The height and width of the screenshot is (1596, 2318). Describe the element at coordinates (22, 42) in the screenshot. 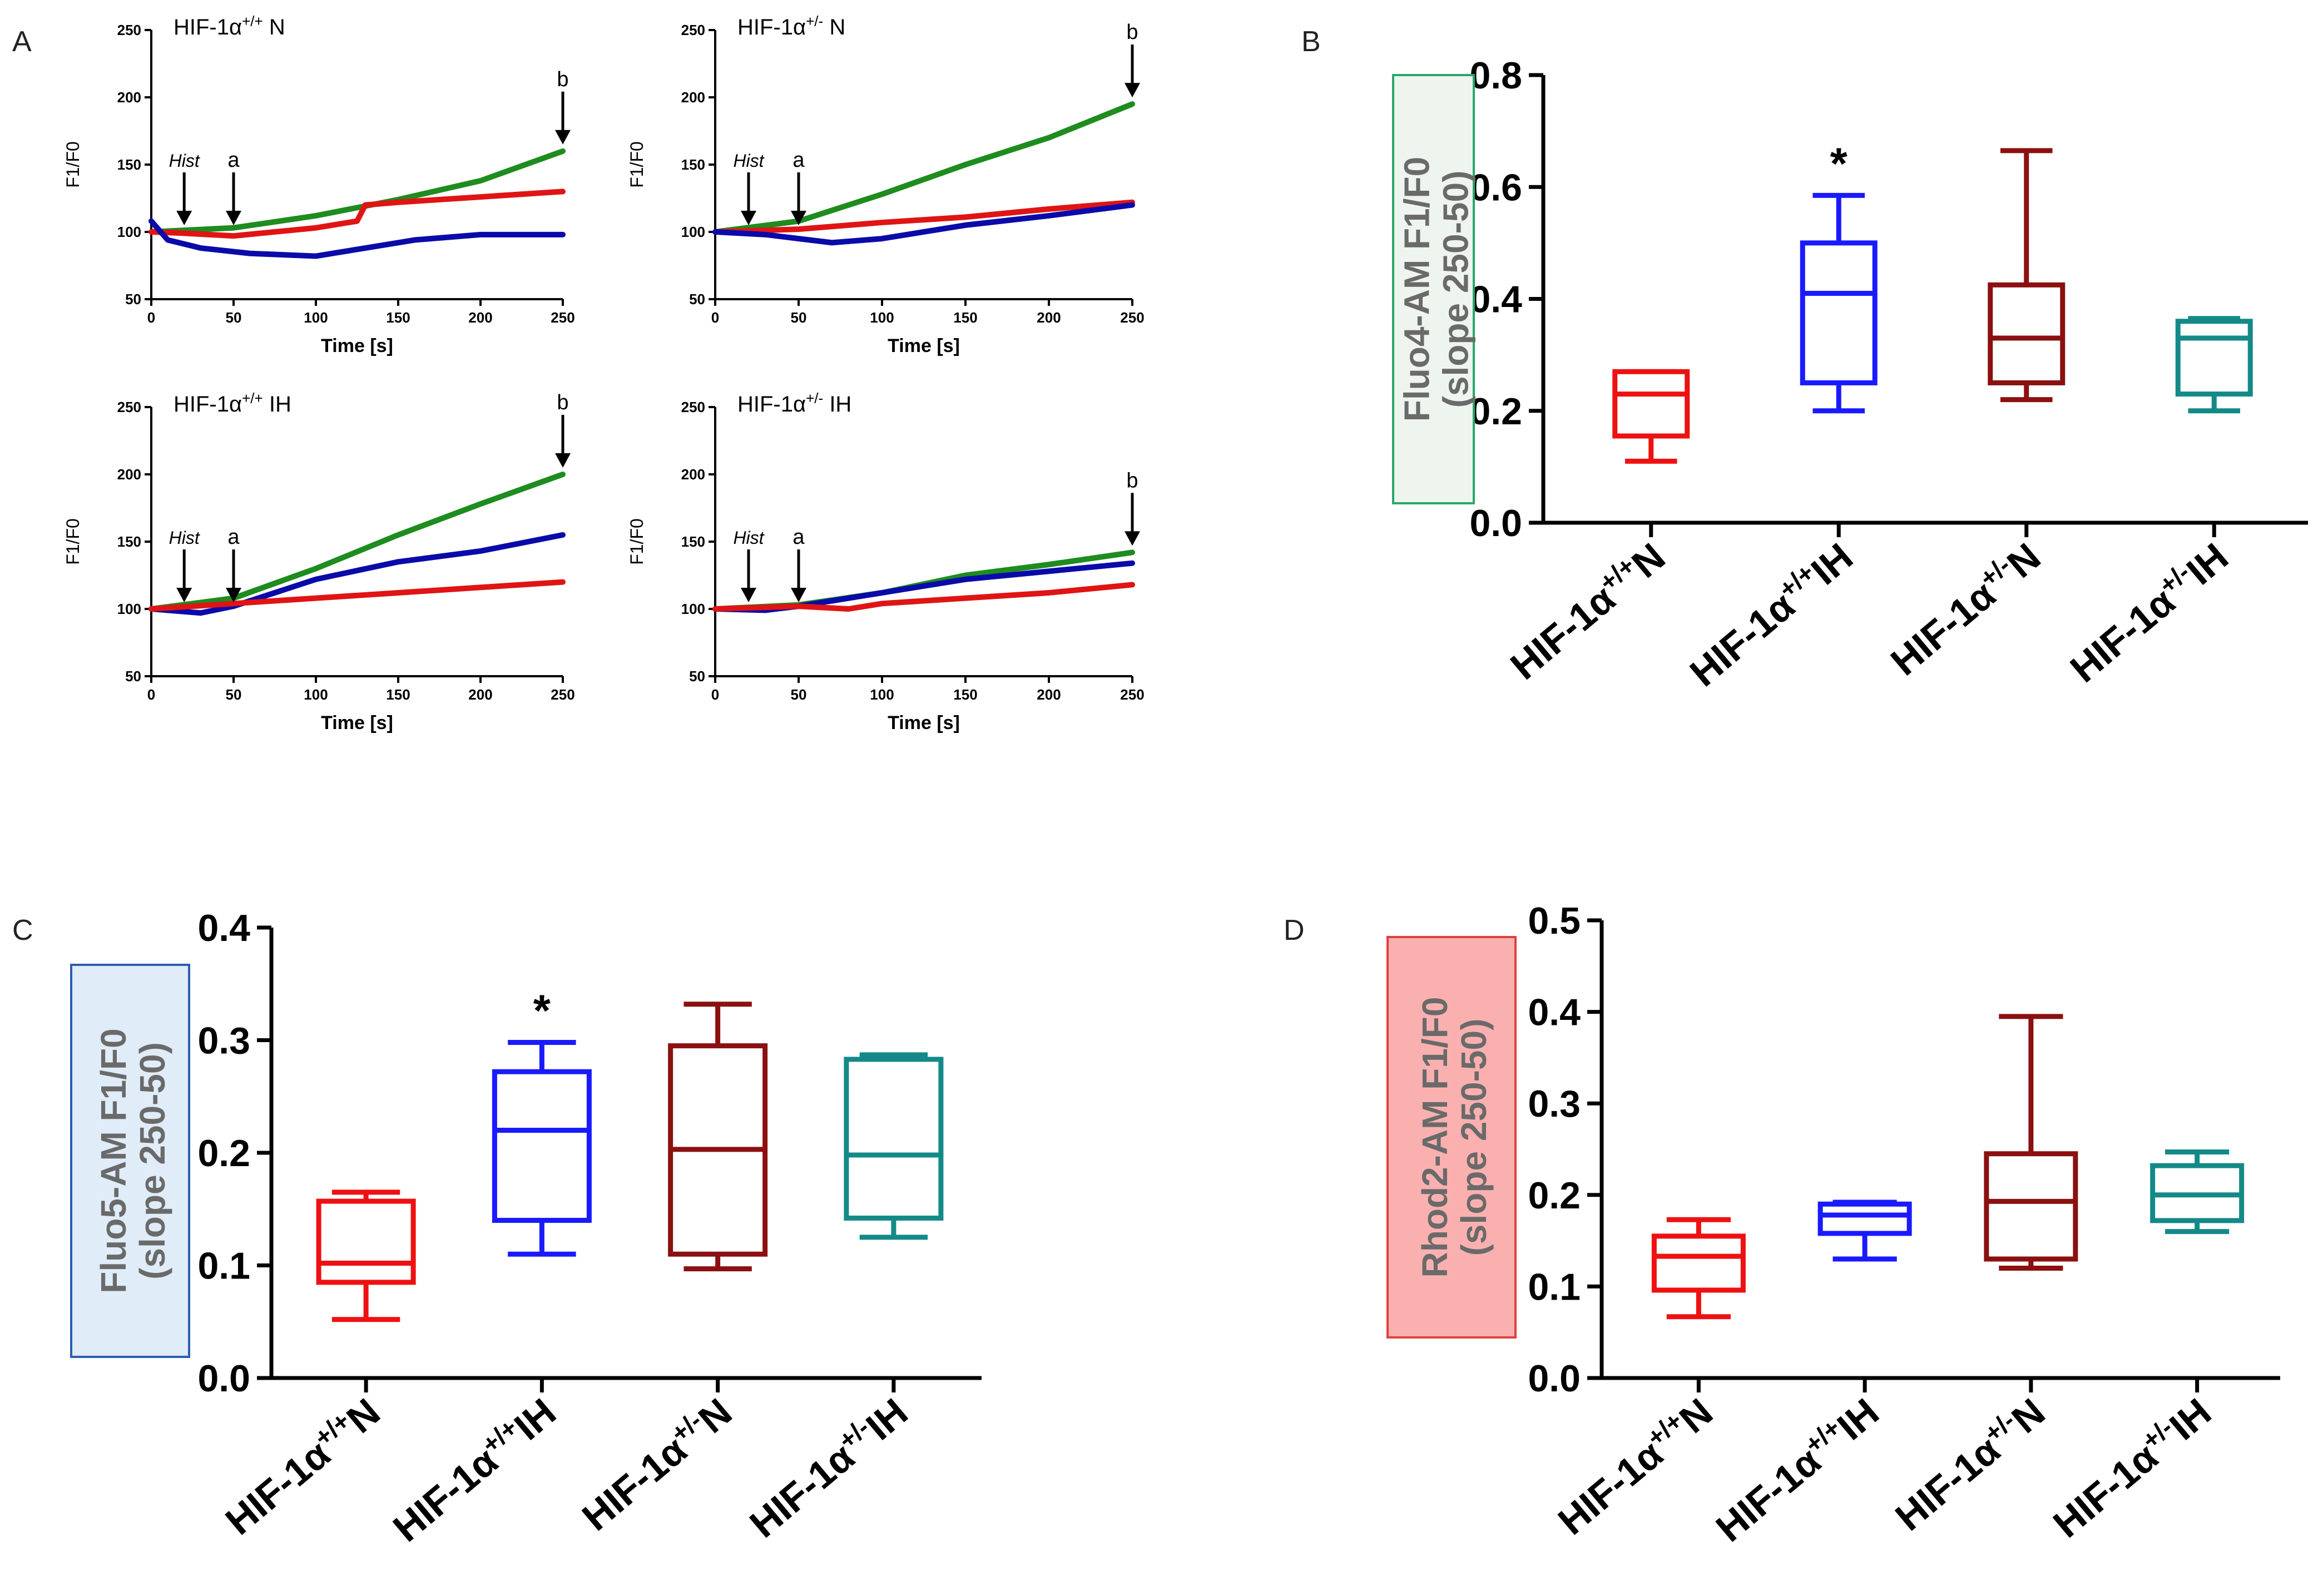

I see `panel-letter-a: A` at that location.